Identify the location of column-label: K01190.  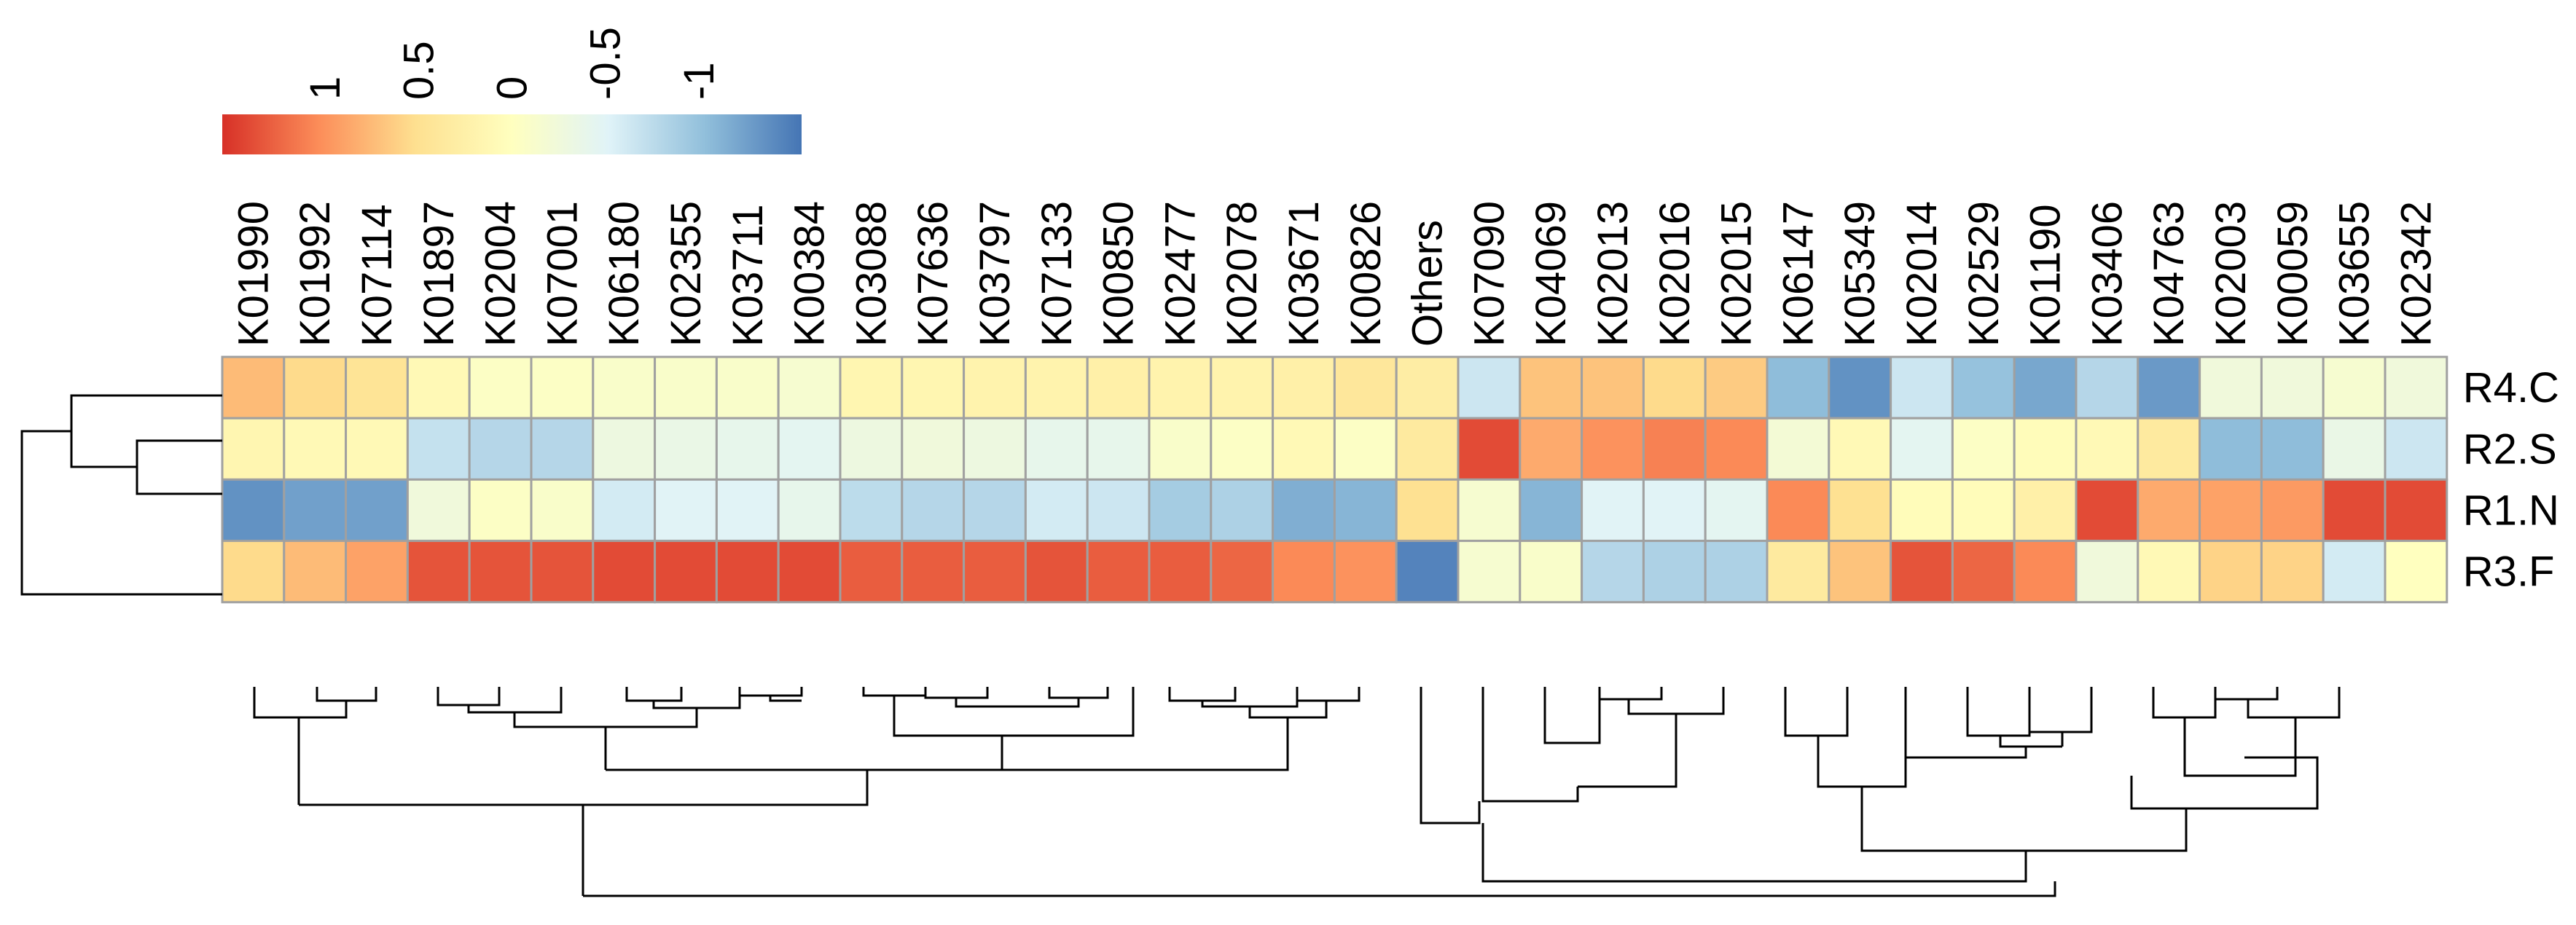
(2046, 275).